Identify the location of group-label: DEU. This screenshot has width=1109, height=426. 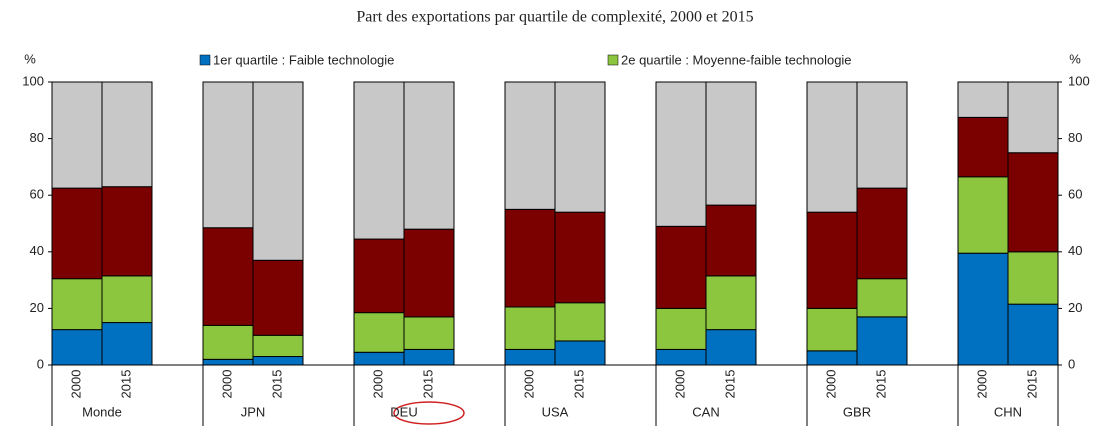
(403, 411).